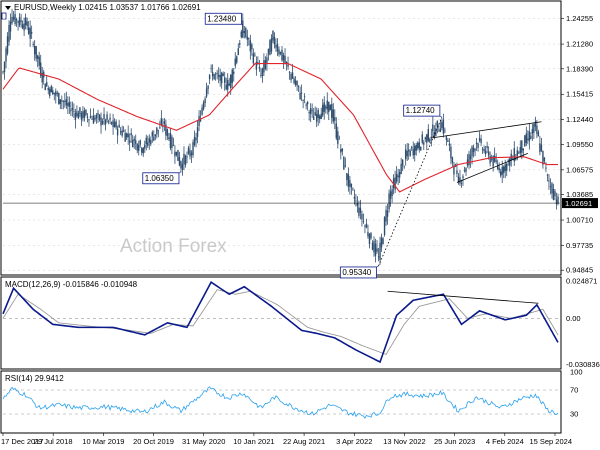  What do you see at coordinates (579, 68) in the screenshot?
I see `y-tick-label: 1.18390` at bounding box center [579, 68].